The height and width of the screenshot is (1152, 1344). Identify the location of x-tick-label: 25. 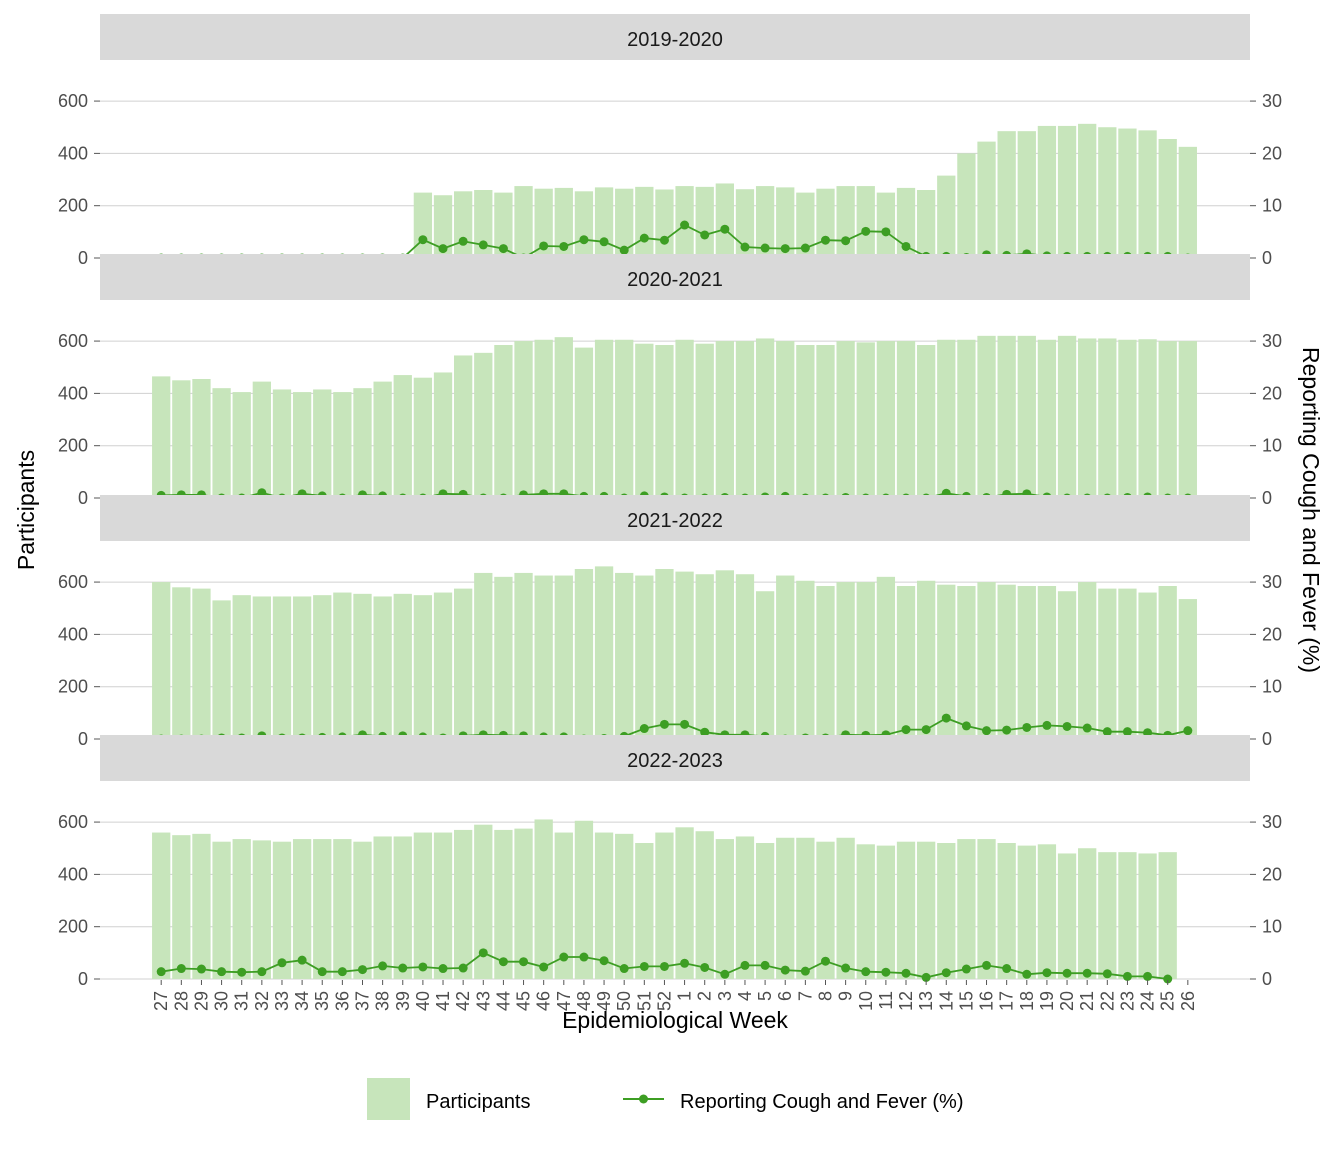
(1168, 1001).